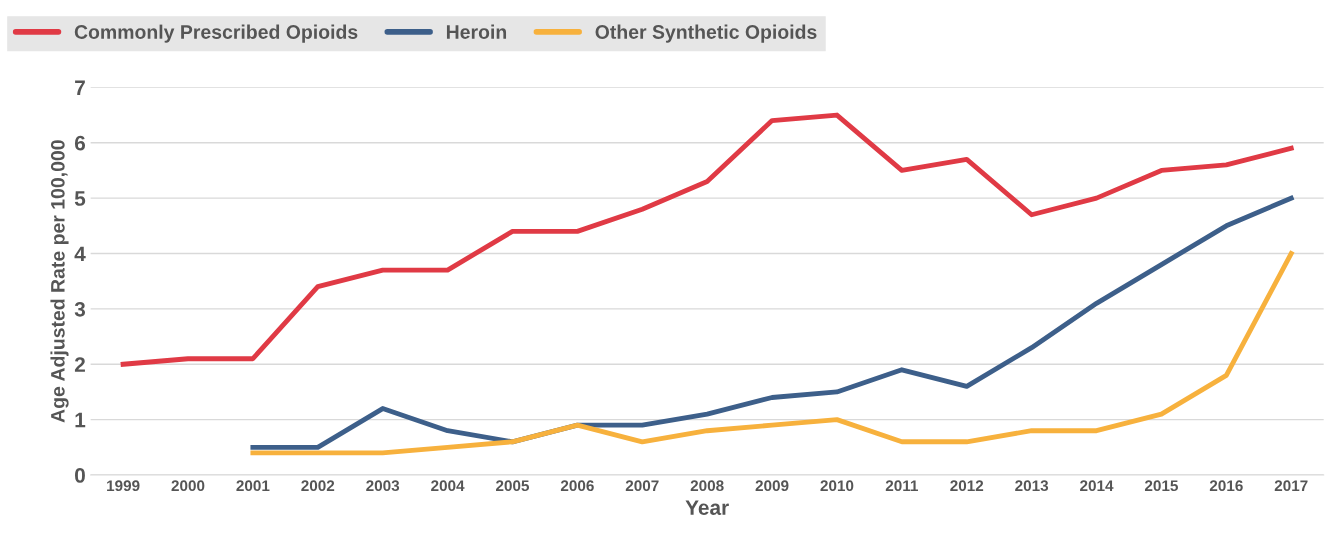  What do you see at coordinates (80, 420) in the screenshot?
I see `y-tick-label: 1` at bounding box center [80, 420].